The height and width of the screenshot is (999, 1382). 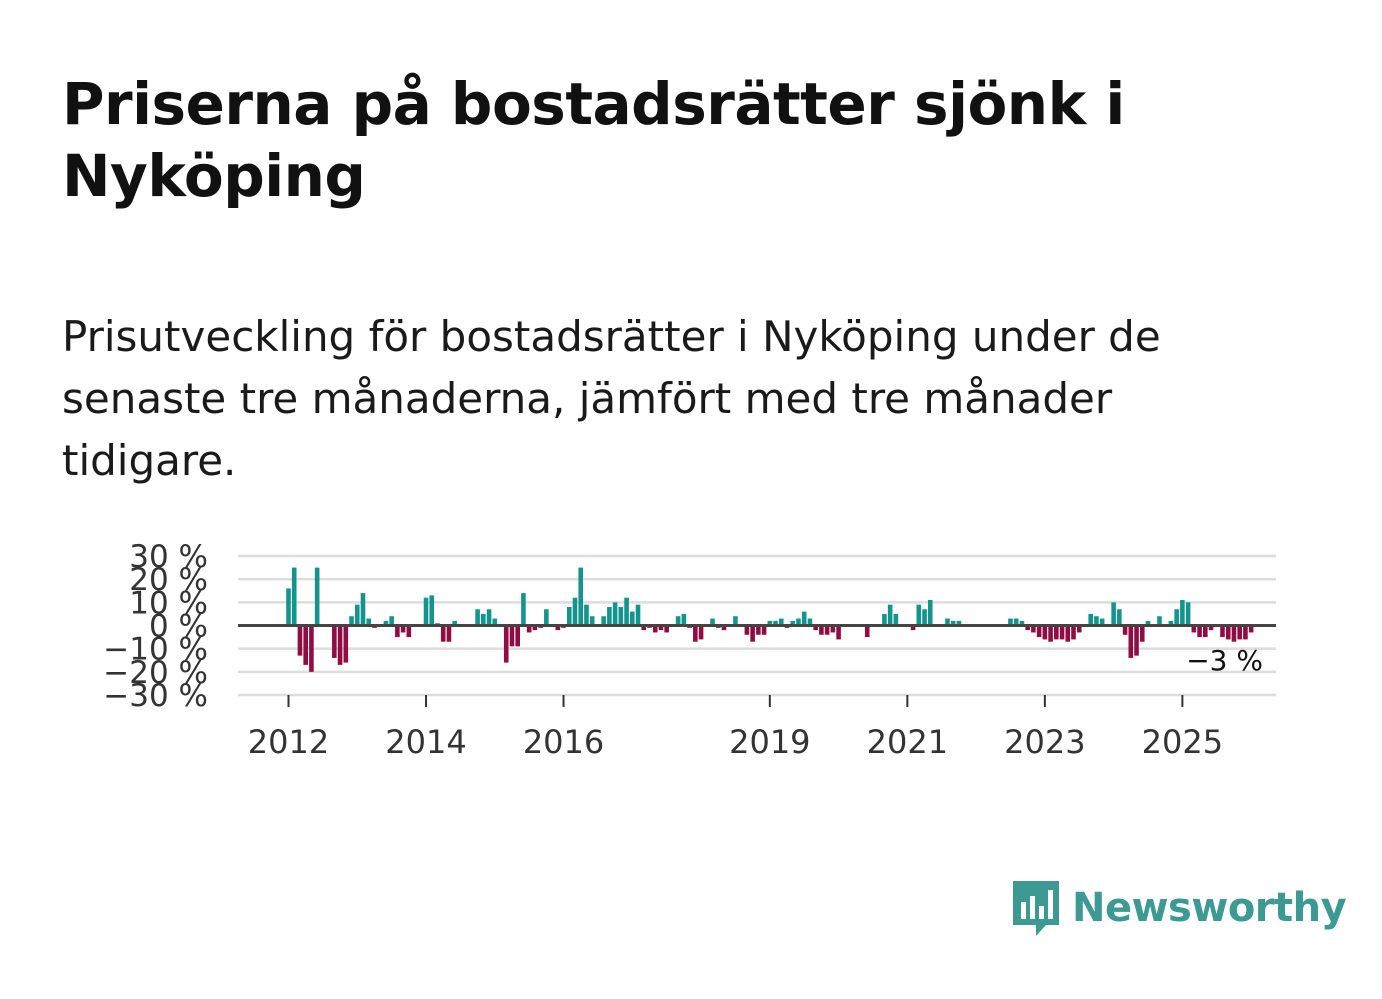 What do you see at coordinates (563, 741) in the screenshot?
I see `x-tick-label: 2016` at bounding box center [563, 741].